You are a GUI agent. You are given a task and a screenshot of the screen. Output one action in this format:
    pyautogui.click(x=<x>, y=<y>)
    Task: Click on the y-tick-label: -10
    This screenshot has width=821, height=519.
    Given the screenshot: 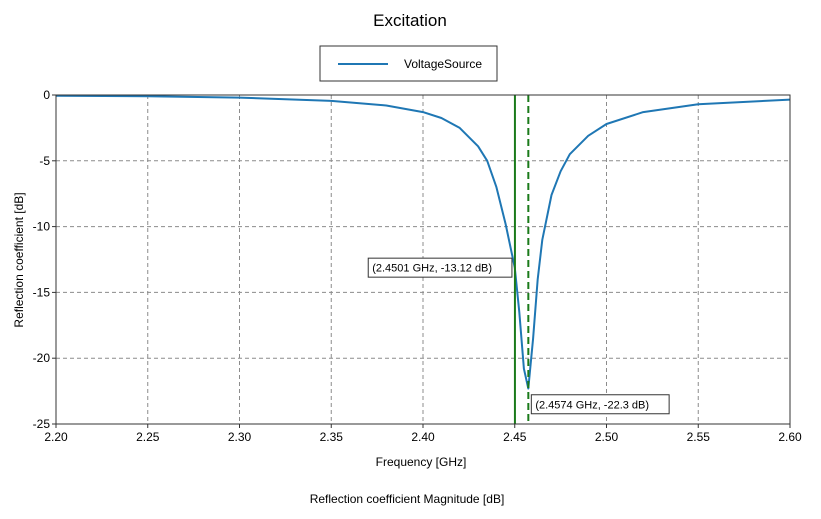 What is the action you would take?
    pyautogui.click(x=42, y=227)
    